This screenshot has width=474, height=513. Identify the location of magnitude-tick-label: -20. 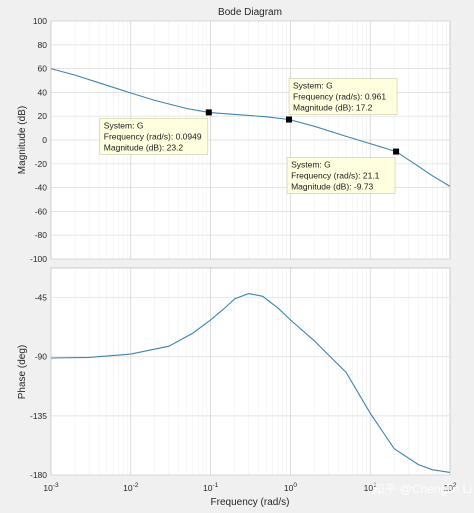
(41, 164).